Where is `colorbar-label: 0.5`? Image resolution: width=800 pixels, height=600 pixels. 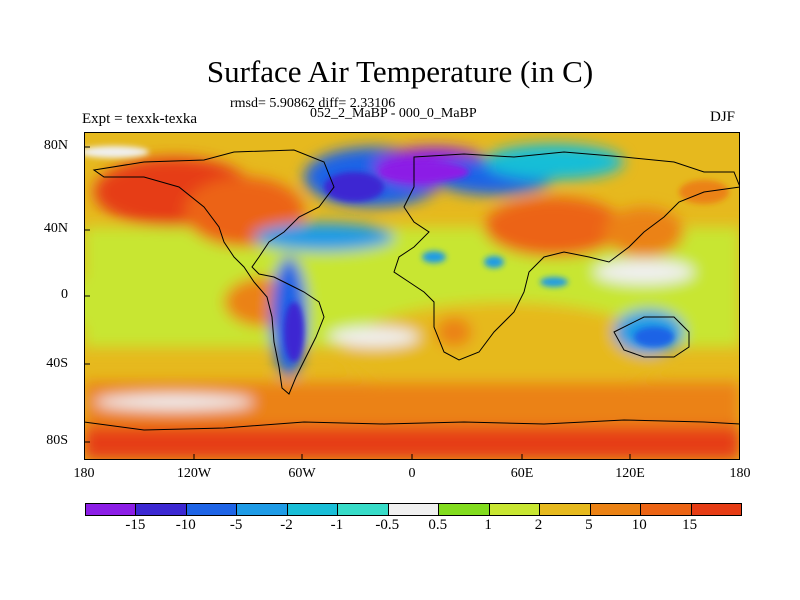
colorbar-label: 0.5 is located at coordinates (438, 525).